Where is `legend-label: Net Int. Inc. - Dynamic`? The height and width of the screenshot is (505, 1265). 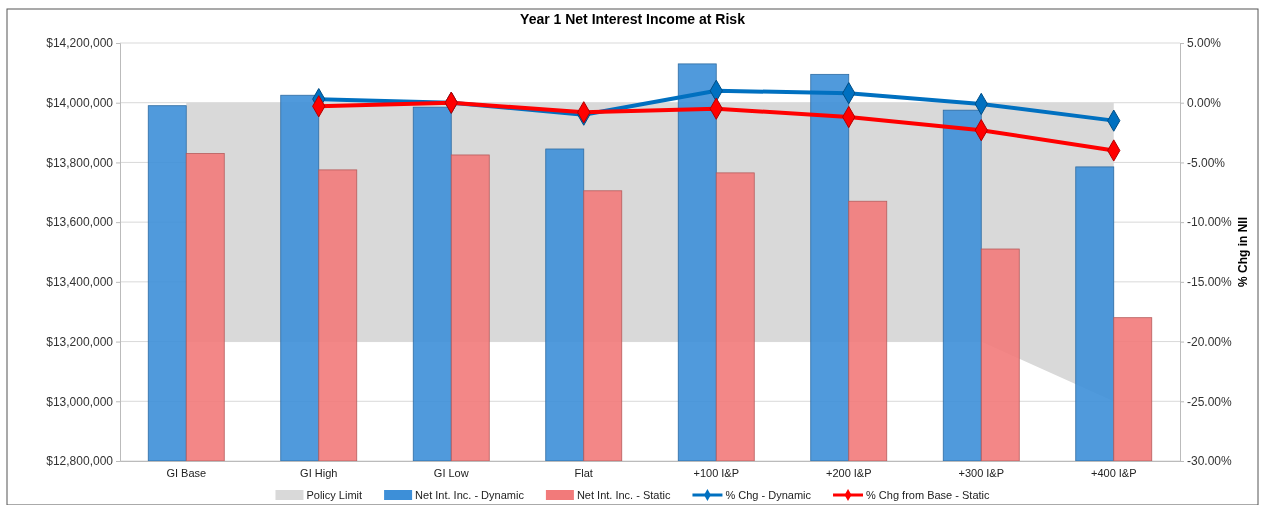
legend-label: Net Int. Inc. - Dynamic is located at coordinates (470, 495).